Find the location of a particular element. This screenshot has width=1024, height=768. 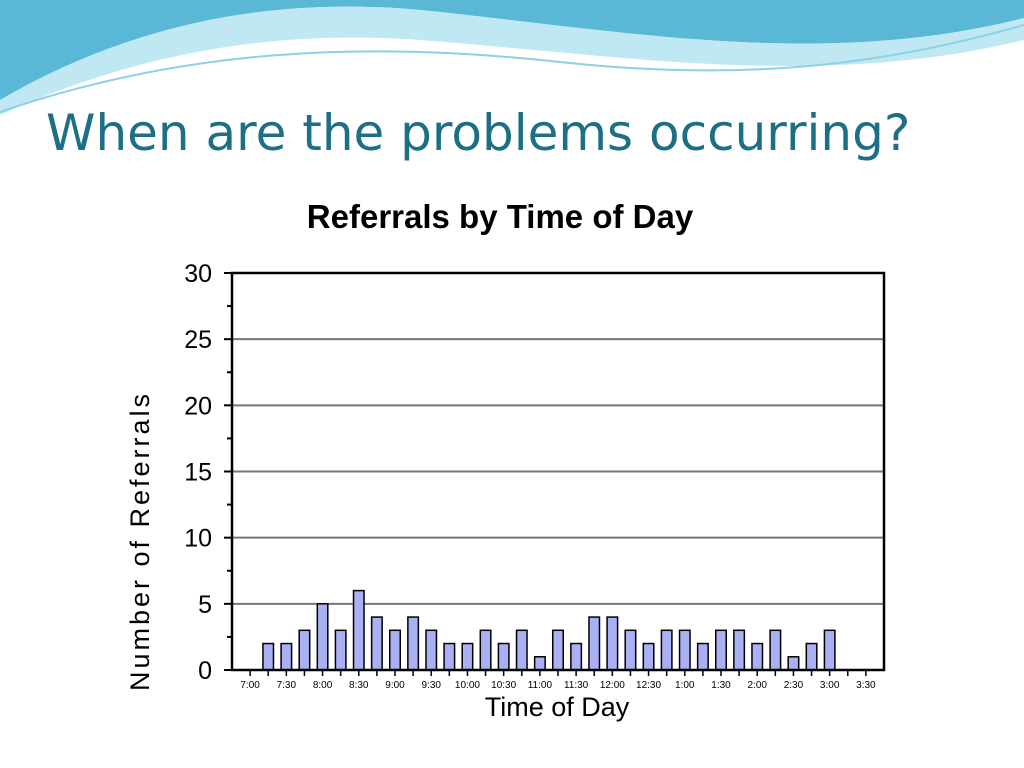

x-axis-label: Time of Day is located at coordinates (557, 707).